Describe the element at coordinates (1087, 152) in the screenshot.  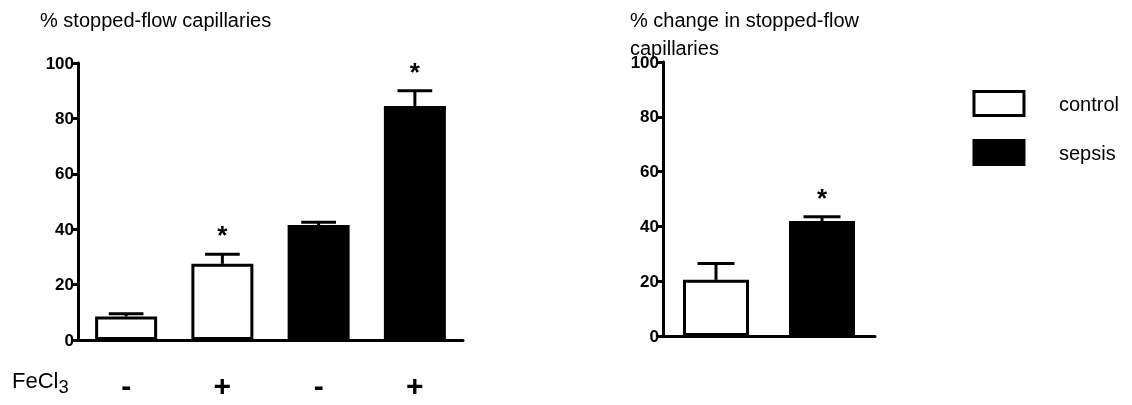
I see `legend-label: sepsis` at that location.